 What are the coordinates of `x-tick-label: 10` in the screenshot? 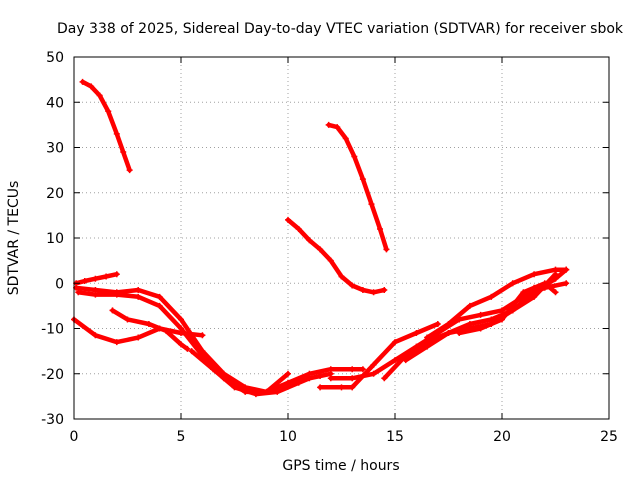 It's located at (288, 437).